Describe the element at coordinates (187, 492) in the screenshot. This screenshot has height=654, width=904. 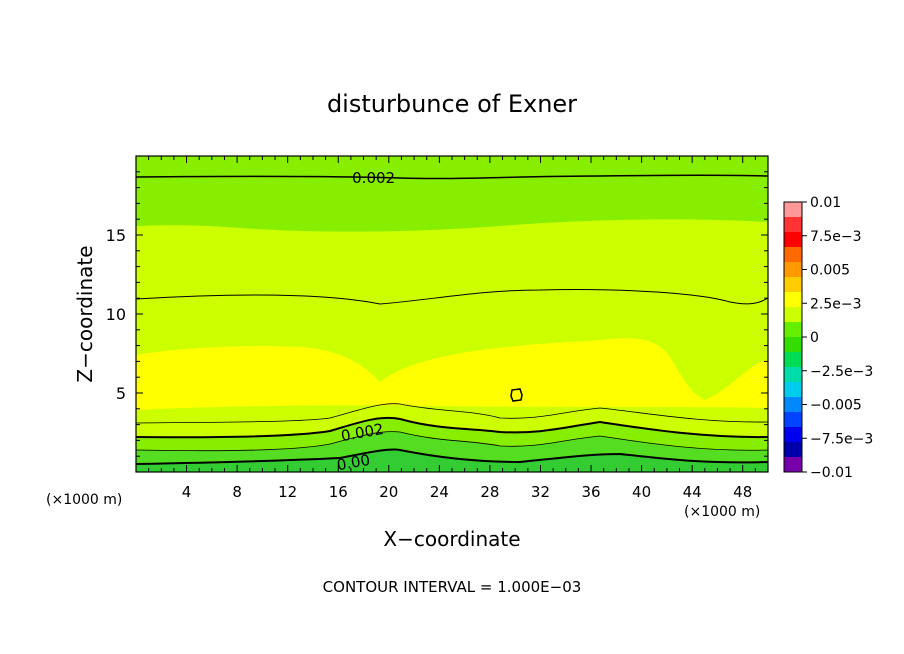
I see `x-tick-label: 4` at that location.